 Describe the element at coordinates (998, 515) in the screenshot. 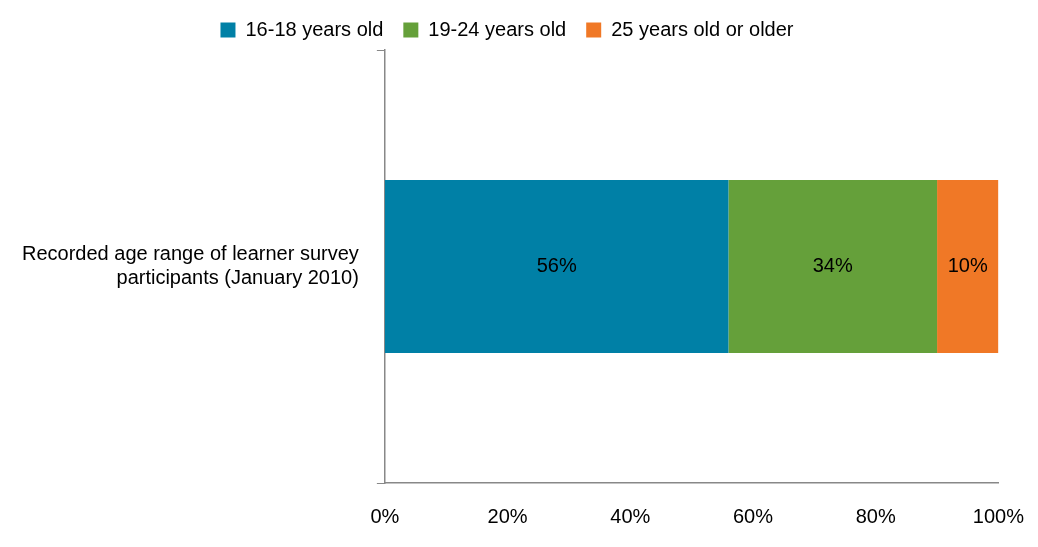

I see `x-tick-label: 100%` at that location.